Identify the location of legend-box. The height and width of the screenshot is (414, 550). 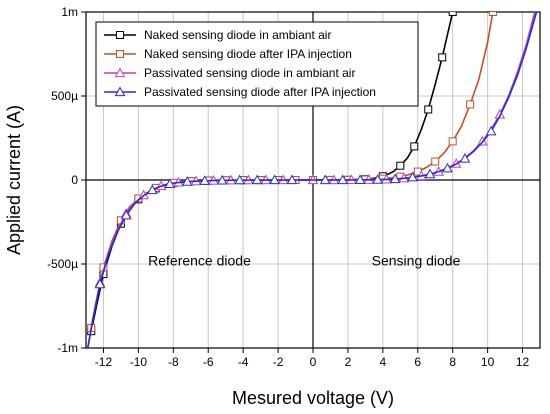
(257, 64).